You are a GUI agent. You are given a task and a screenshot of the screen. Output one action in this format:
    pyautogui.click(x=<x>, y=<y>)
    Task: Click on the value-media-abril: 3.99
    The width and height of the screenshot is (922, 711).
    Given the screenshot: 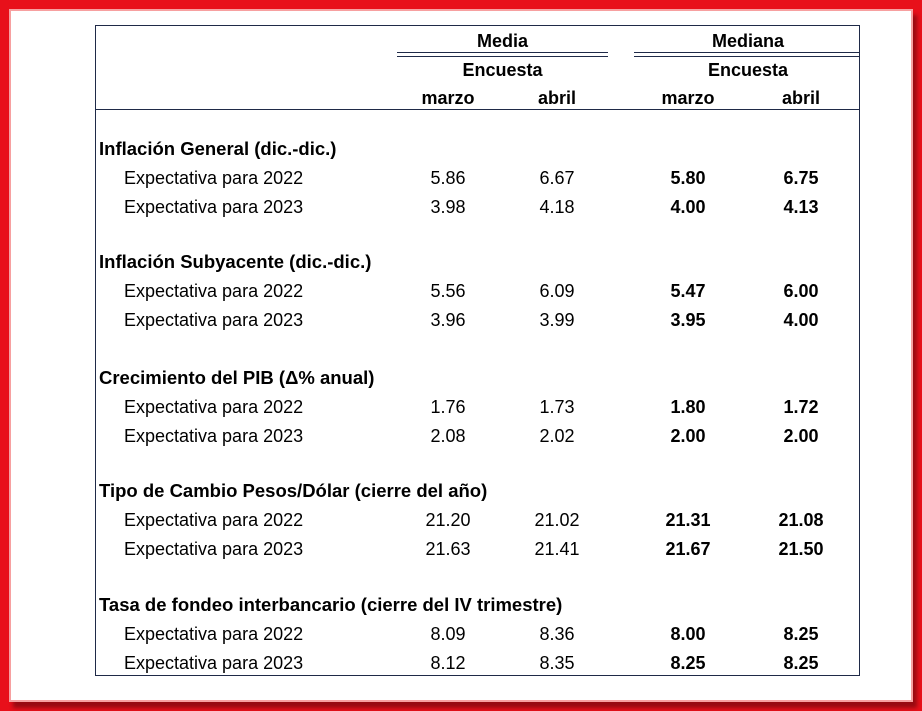 What is the action you would take?
    pyautogui.click(x=557, y=320)
    